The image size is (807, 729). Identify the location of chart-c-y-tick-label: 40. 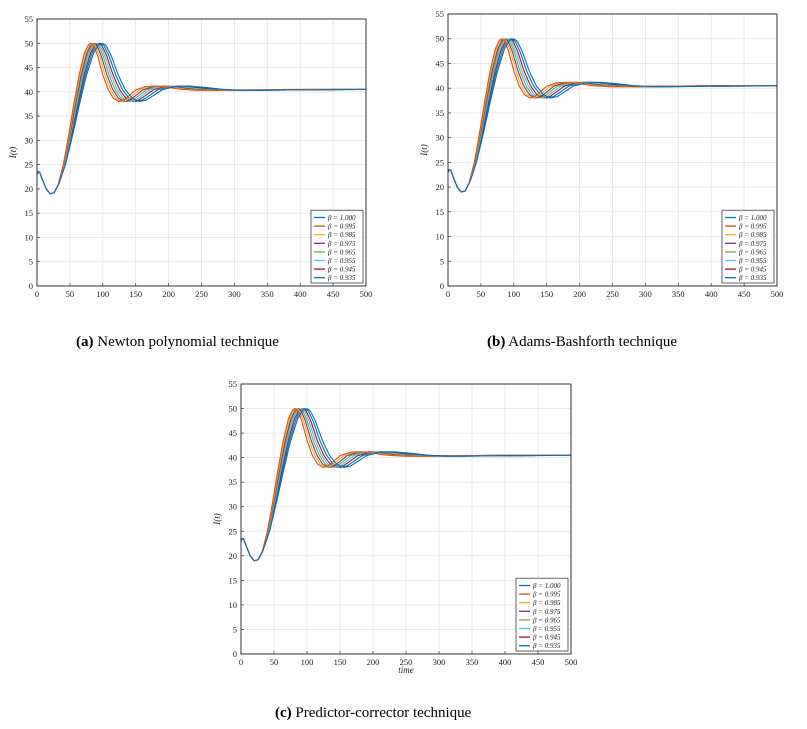
(233, 458).